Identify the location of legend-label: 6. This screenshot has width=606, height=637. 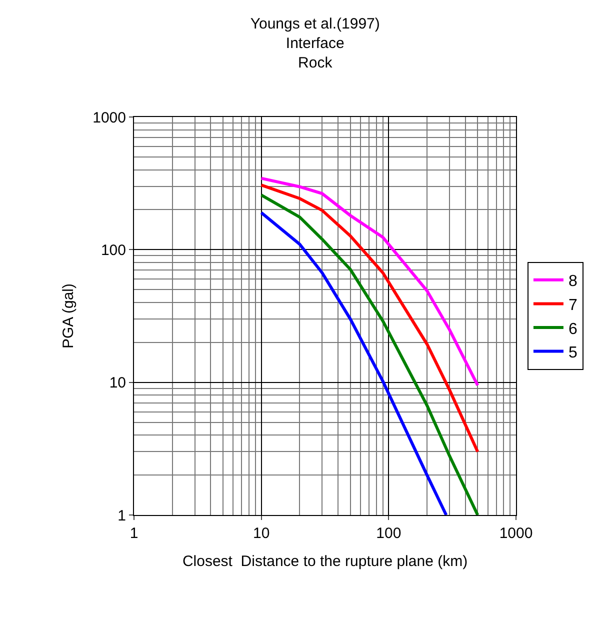
(573, 329).